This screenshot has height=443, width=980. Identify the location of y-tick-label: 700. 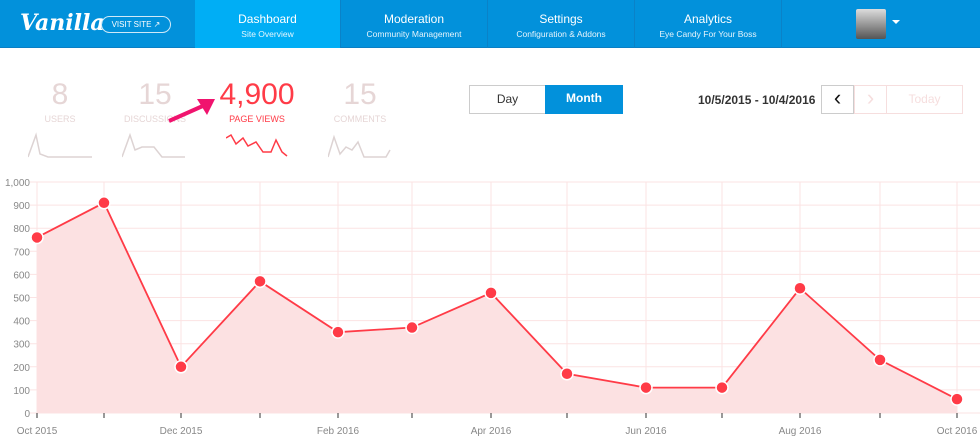
(21, 252).